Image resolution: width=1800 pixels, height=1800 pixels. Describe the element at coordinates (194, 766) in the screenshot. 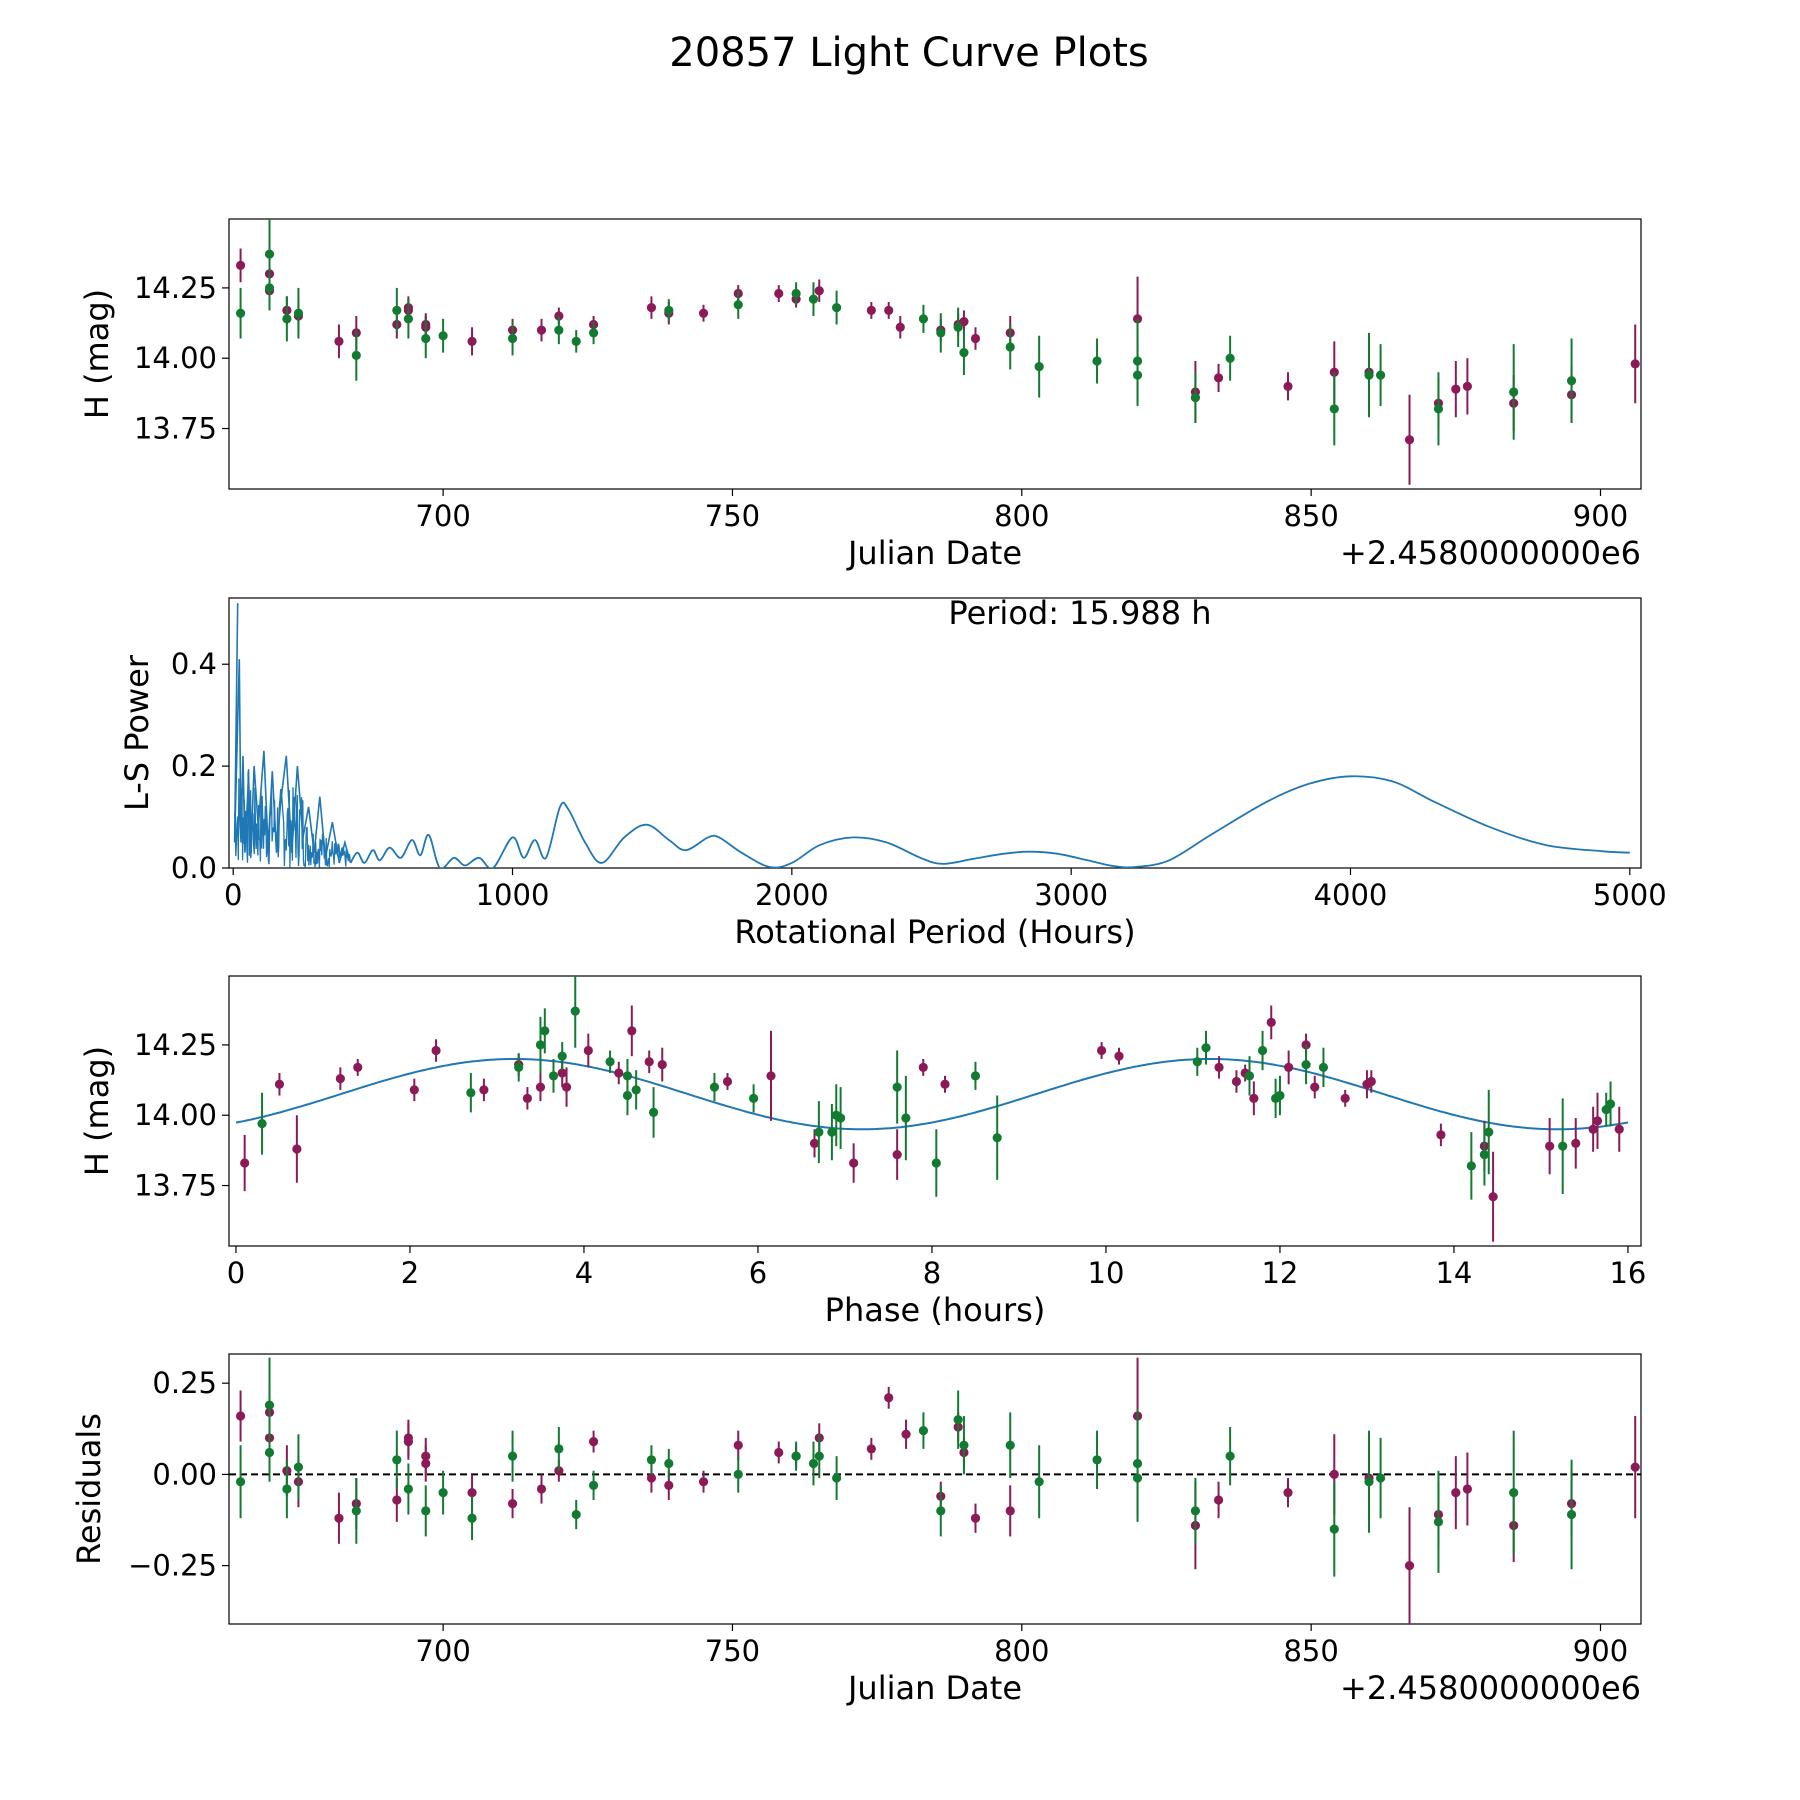

I see `periodogram-y-tick-label: 0.2` at that location.